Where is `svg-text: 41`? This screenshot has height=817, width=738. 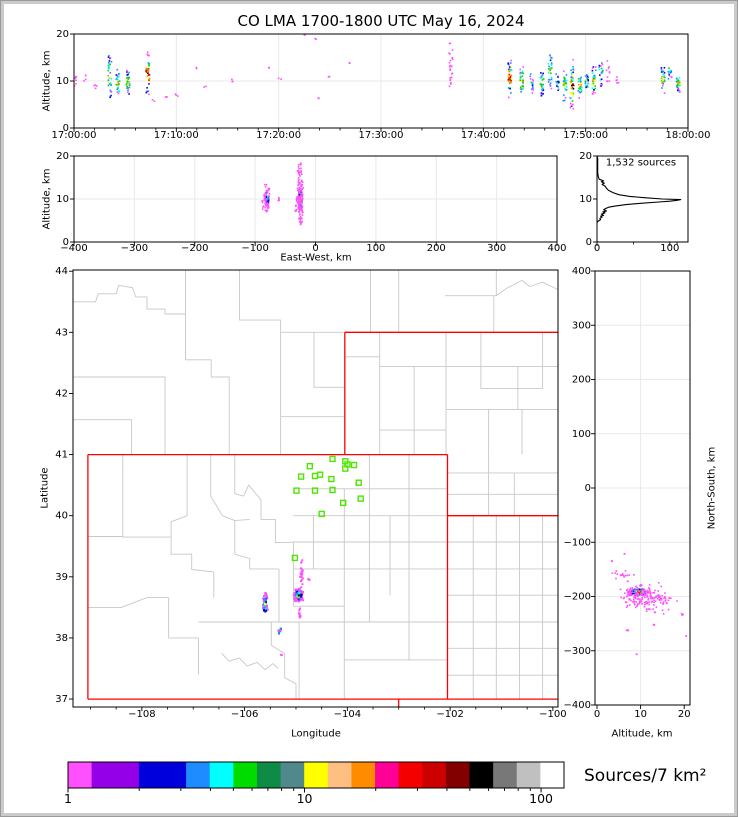 svg-text: 41 is located at coordinates (61, 455).